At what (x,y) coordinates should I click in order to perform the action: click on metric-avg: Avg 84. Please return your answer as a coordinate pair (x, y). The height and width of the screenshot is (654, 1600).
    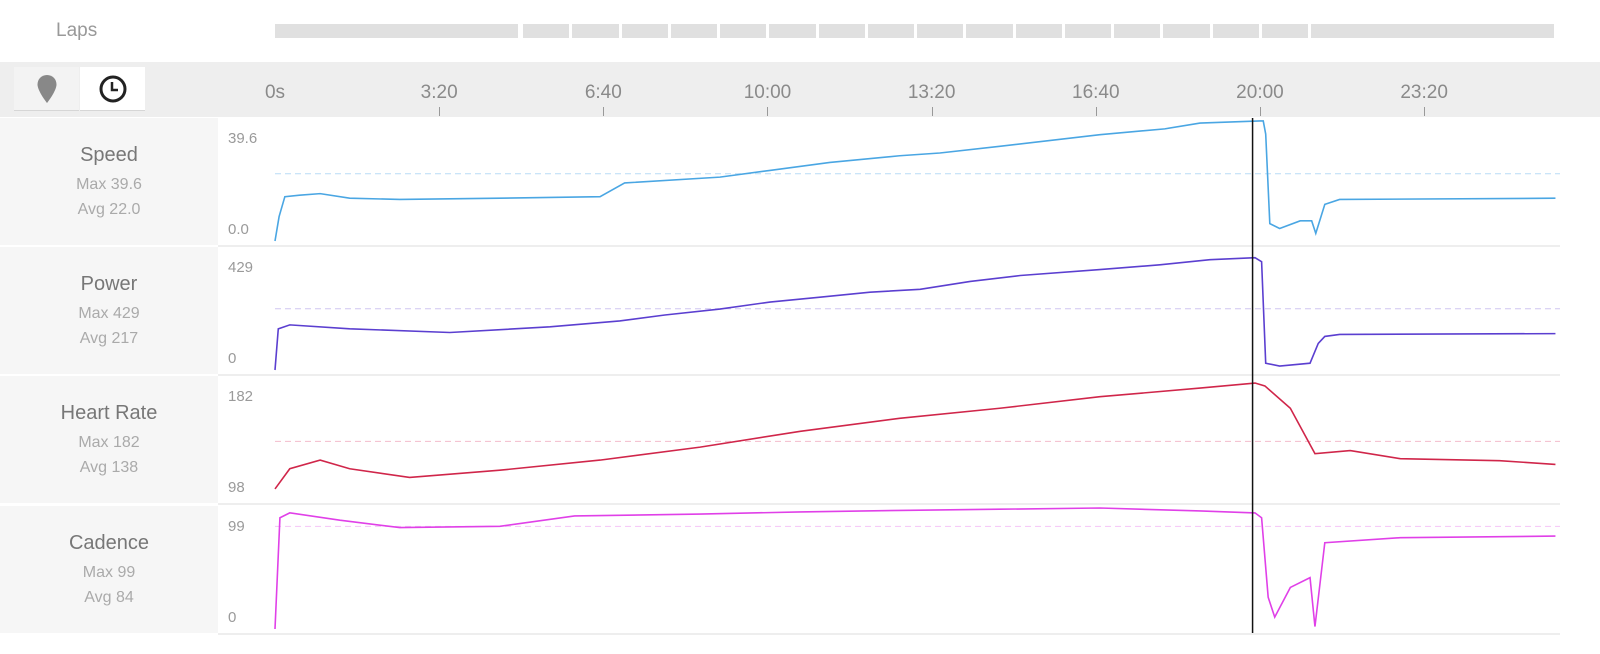
    Looking at the image, I should click on (109, 597).